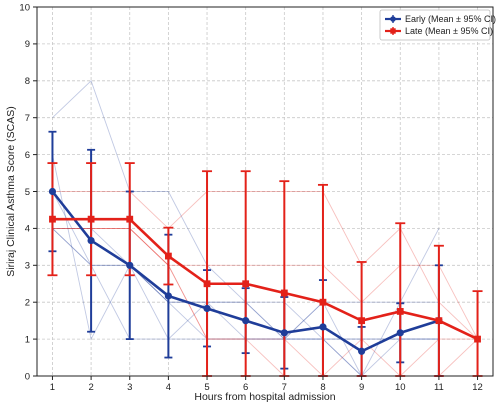 Image resolution: width=500 pixels, height=406 pixels. Describe the element at coordinates (168, 387) in the screenshot. I see `x-tick-label: 4` at that location.